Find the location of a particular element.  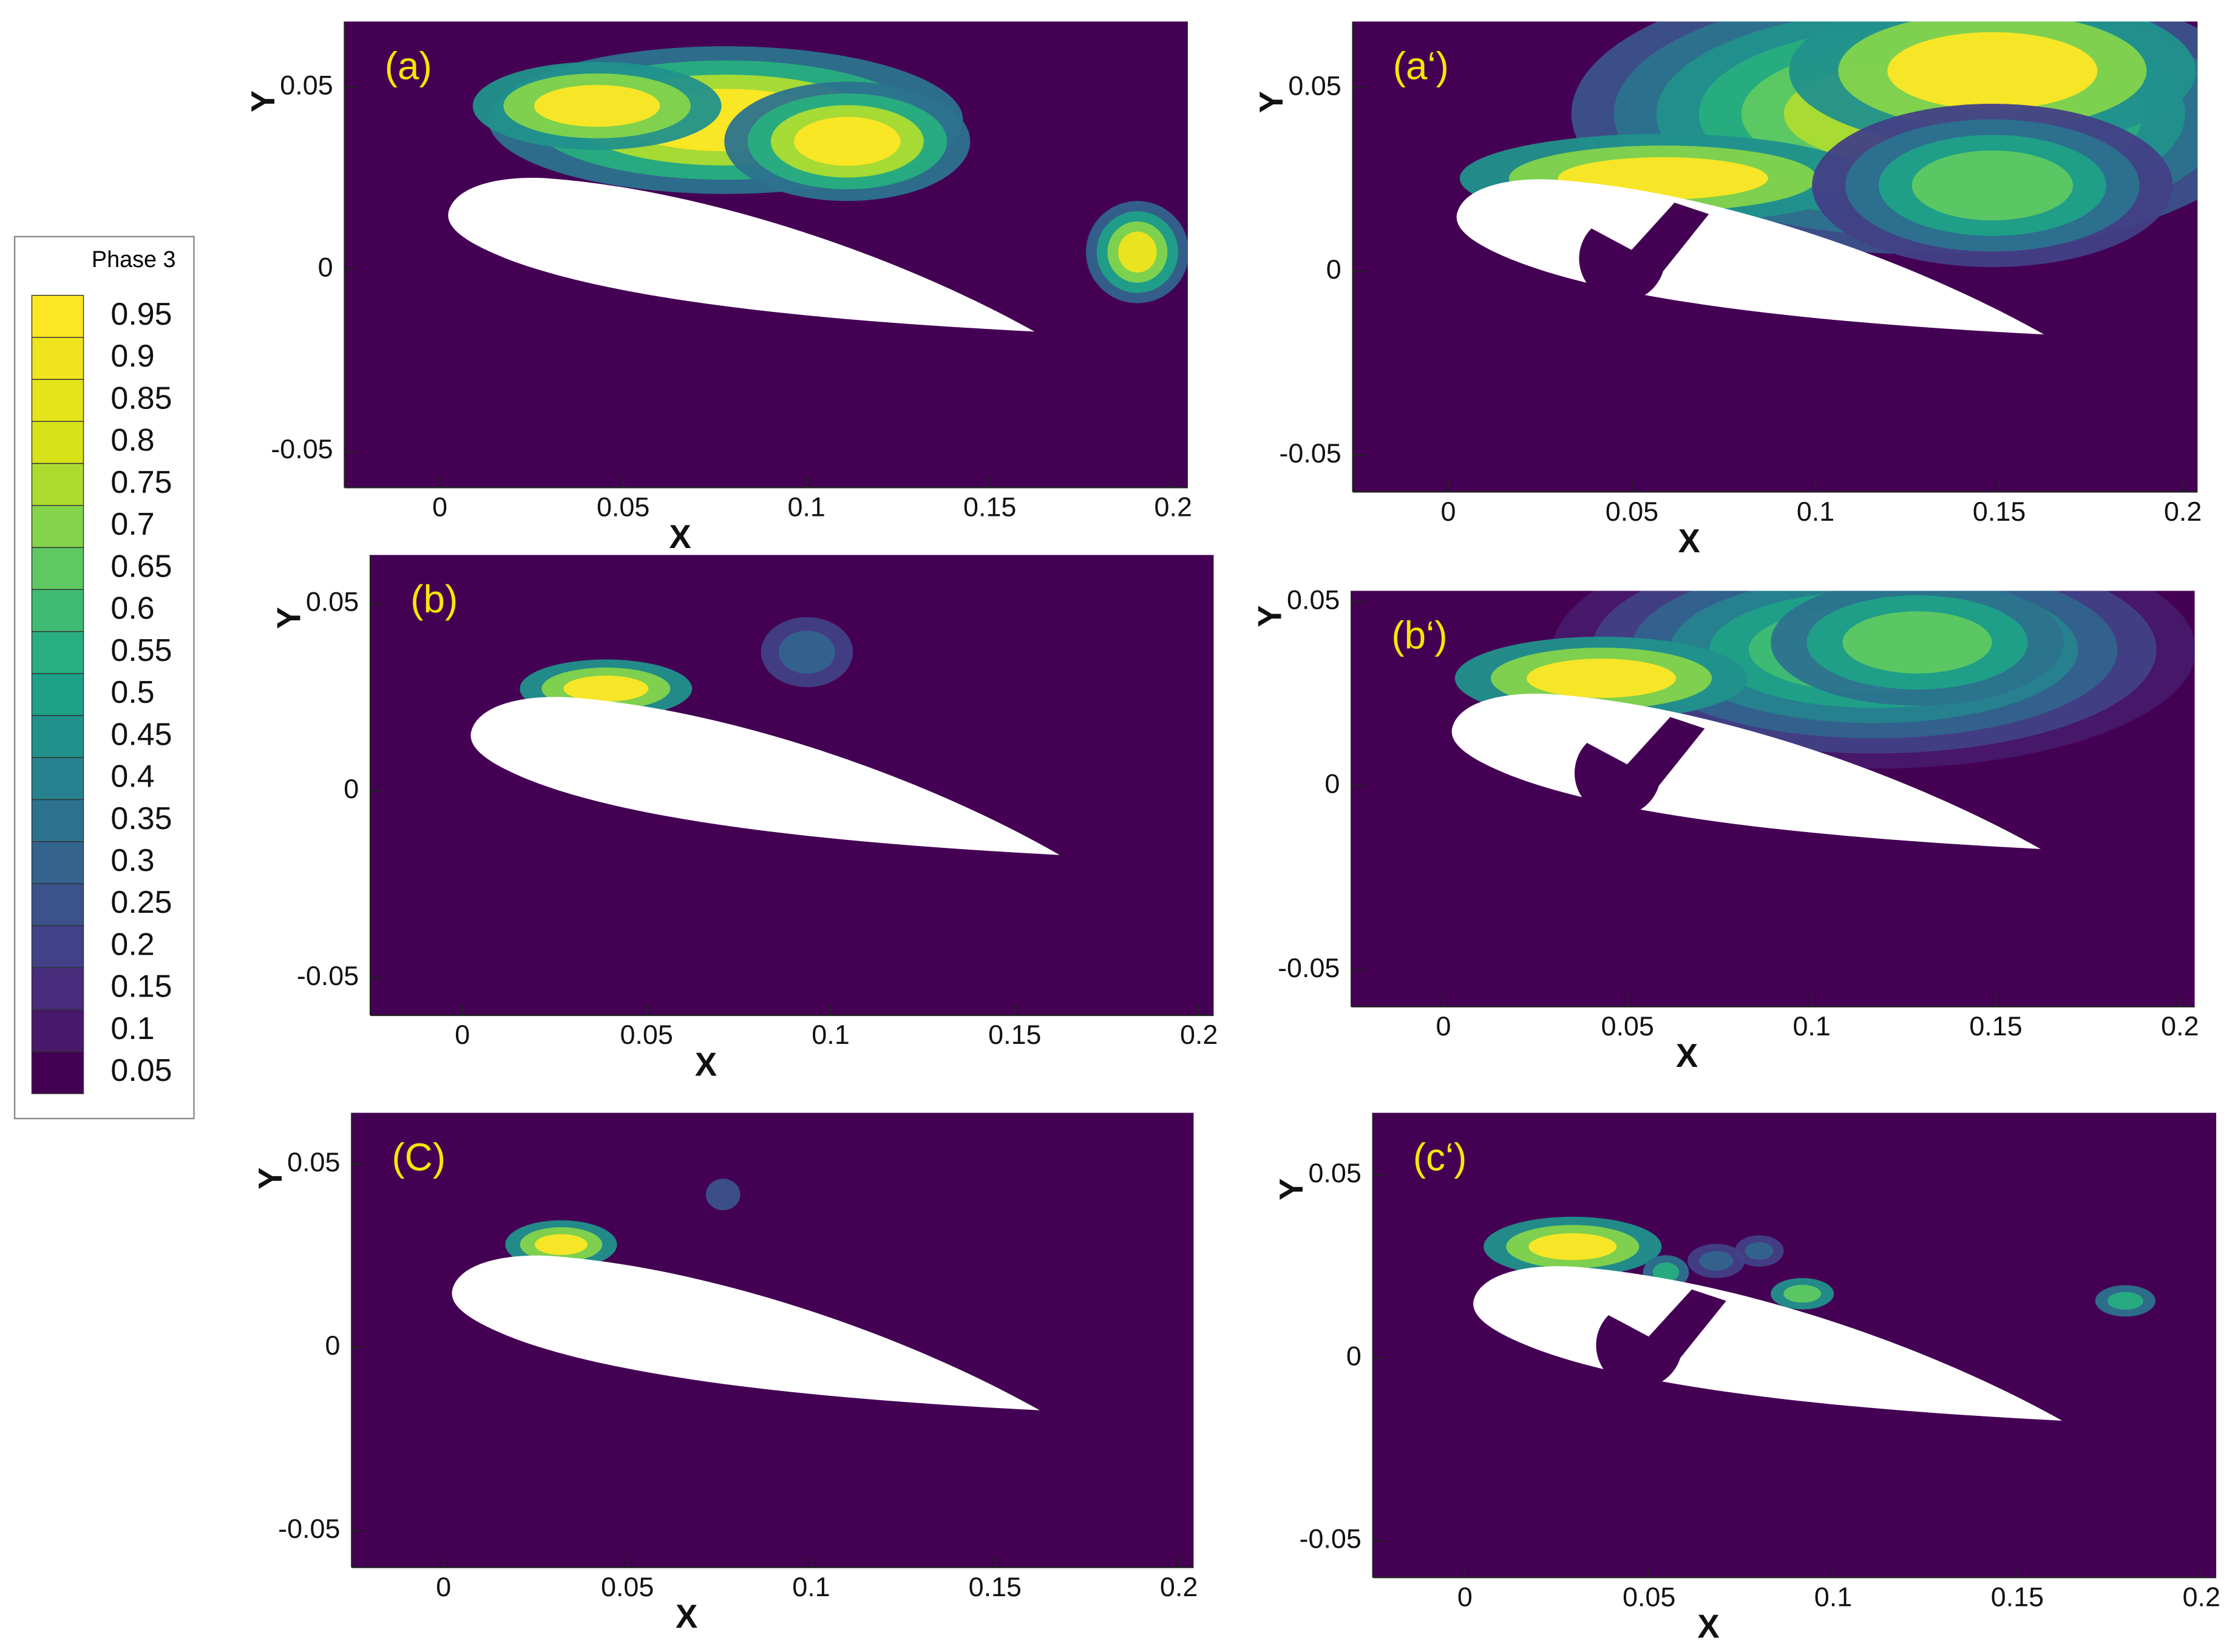

colorbar-label: 0.2 is located at coordinates (132, 944).